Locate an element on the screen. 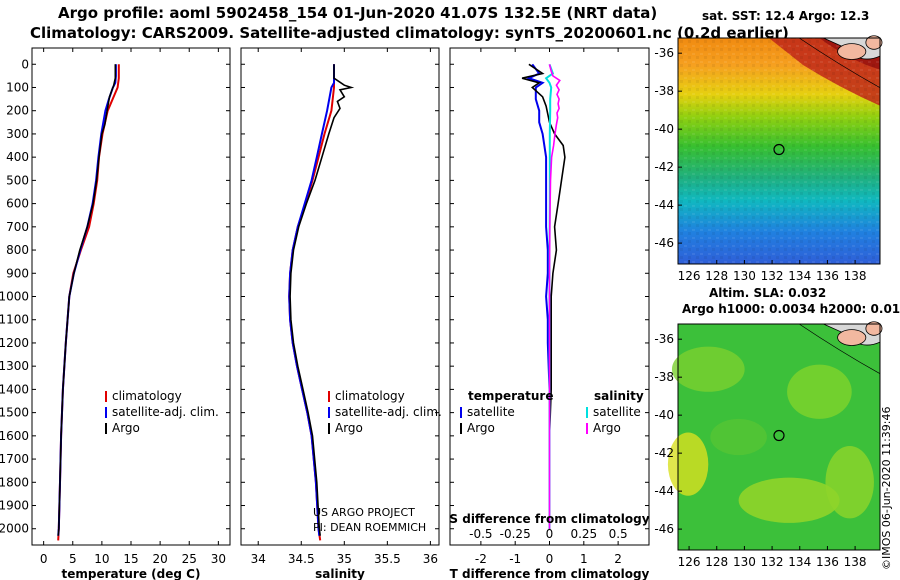  x-tick-label: -2 is located at coordinates (481, 559).